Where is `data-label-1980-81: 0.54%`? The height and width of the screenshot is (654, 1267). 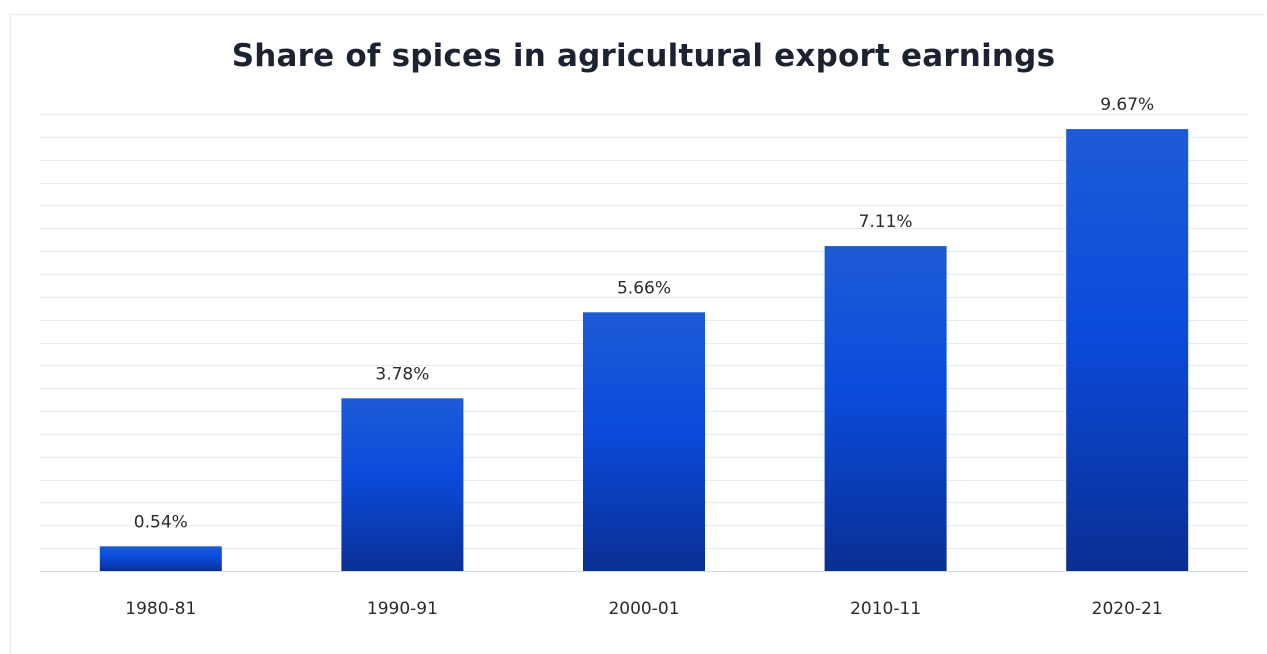
data-label-1980-81: 0.54% is located at coordinates (161, 522).